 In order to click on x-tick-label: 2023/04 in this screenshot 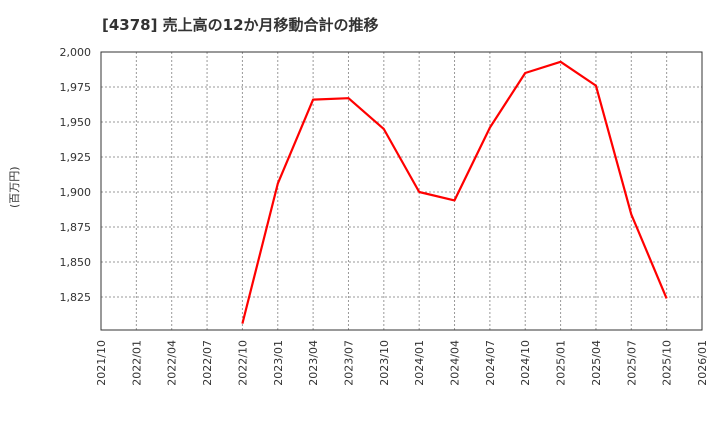, I will do `click(313, 363)`.